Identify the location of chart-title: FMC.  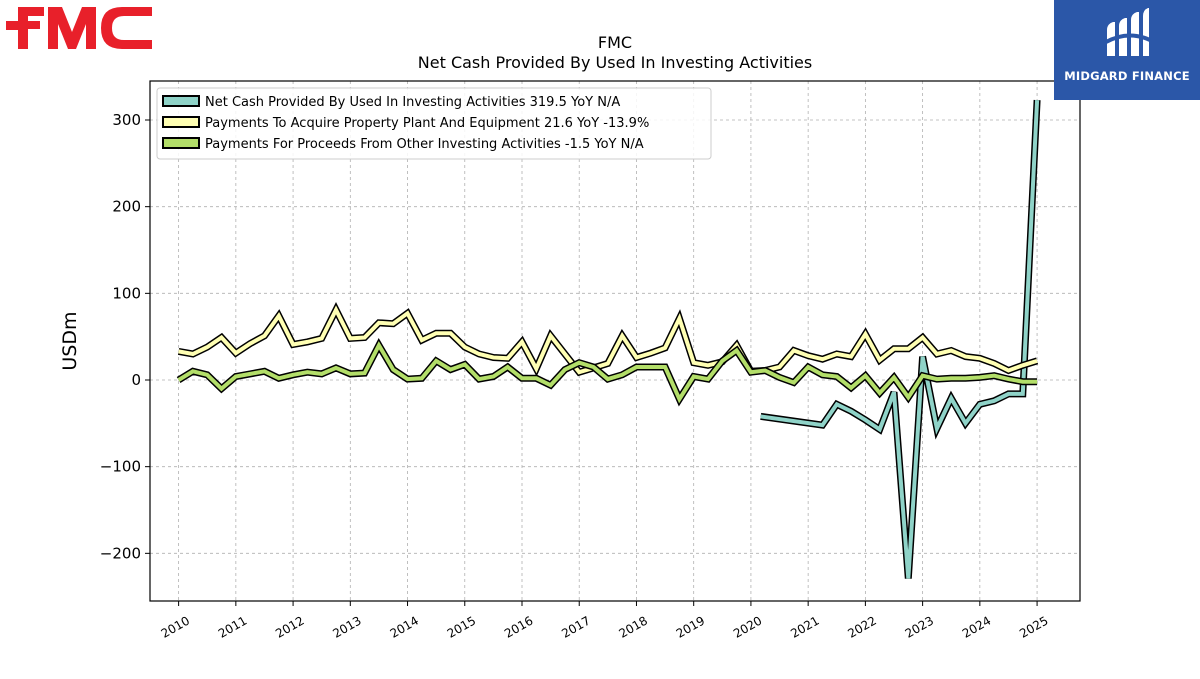
(615, 42).